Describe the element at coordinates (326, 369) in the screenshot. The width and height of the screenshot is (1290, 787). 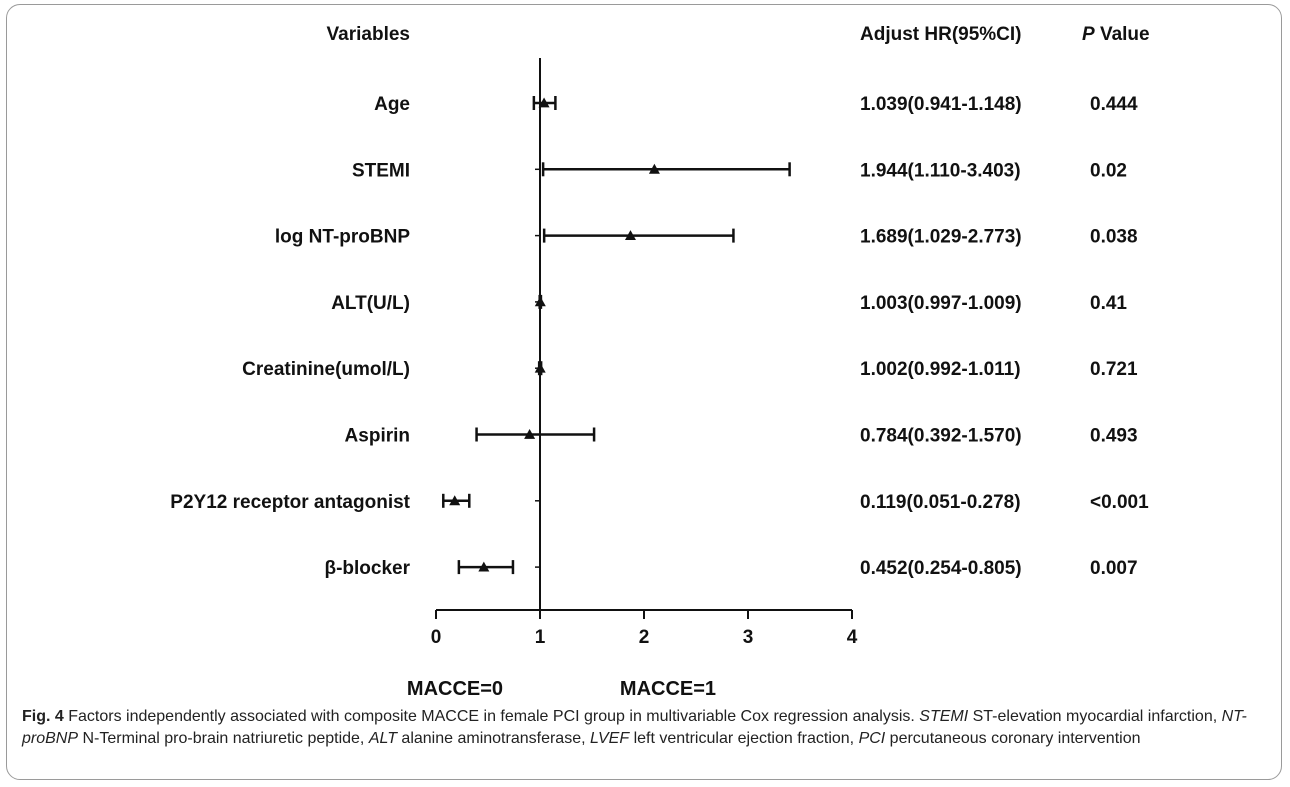
I see `row-variable-label: Creatinine(umol/L)` at that location.